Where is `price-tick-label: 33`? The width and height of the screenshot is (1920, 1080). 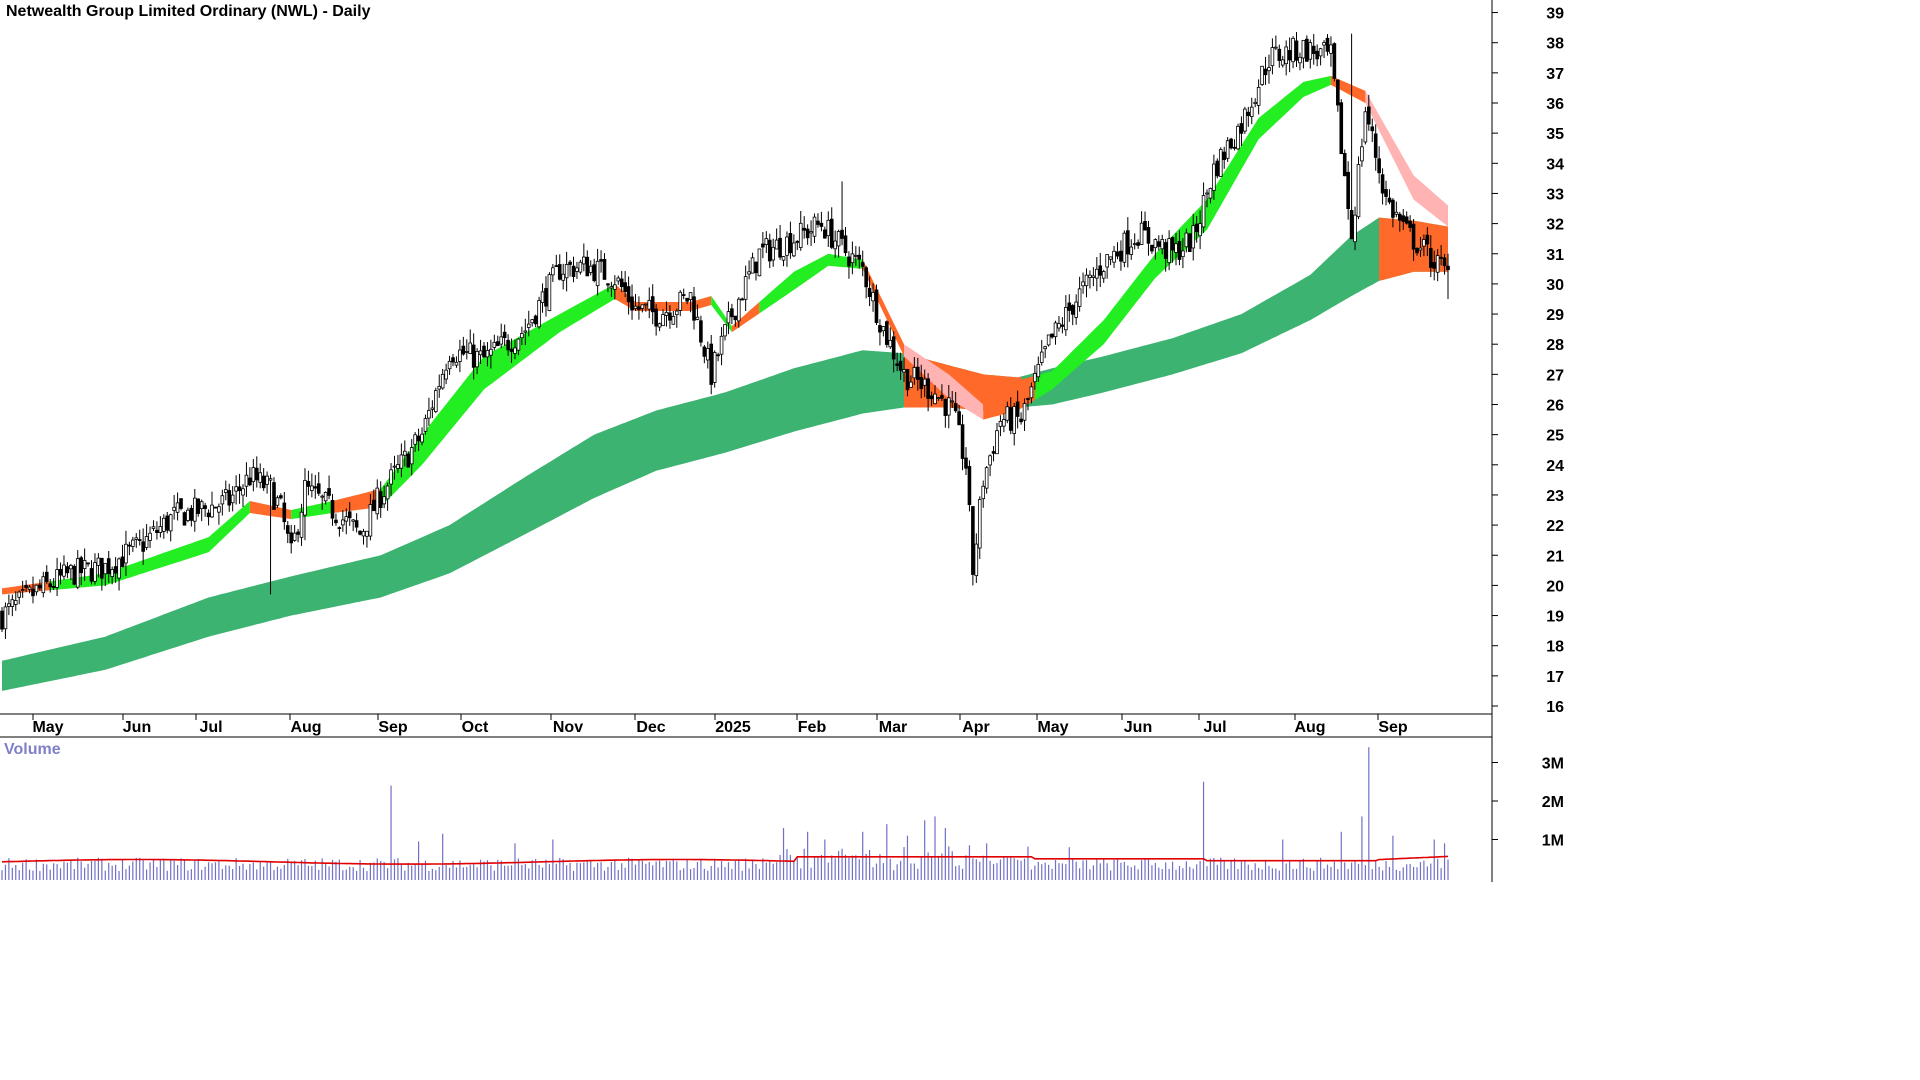 price-tick-label: 33 is located at coordinates (1555, 194).